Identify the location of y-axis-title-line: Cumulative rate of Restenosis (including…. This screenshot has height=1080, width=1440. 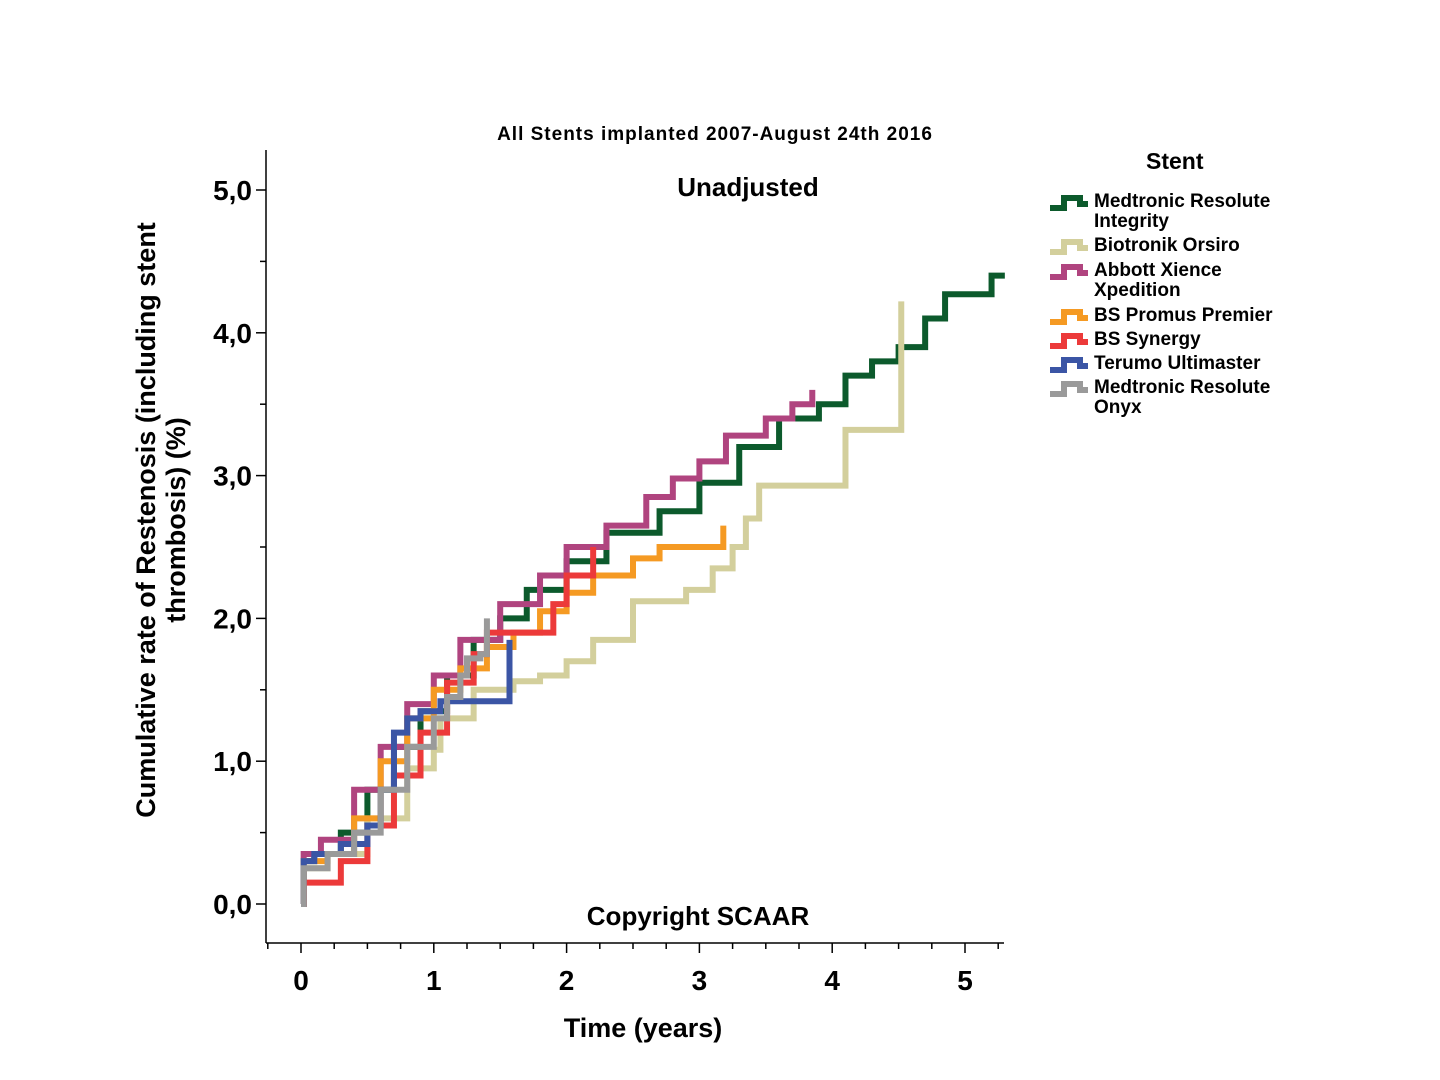
(146, 520).